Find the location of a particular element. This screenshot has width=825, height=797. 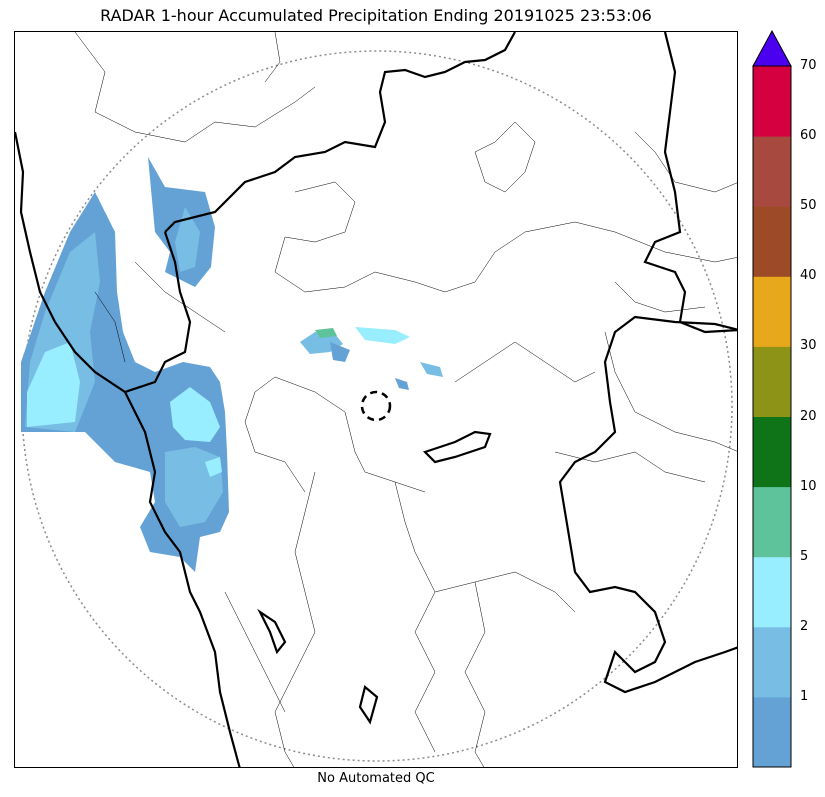

precipitation-colorbar is located at coordinates (772, 399).